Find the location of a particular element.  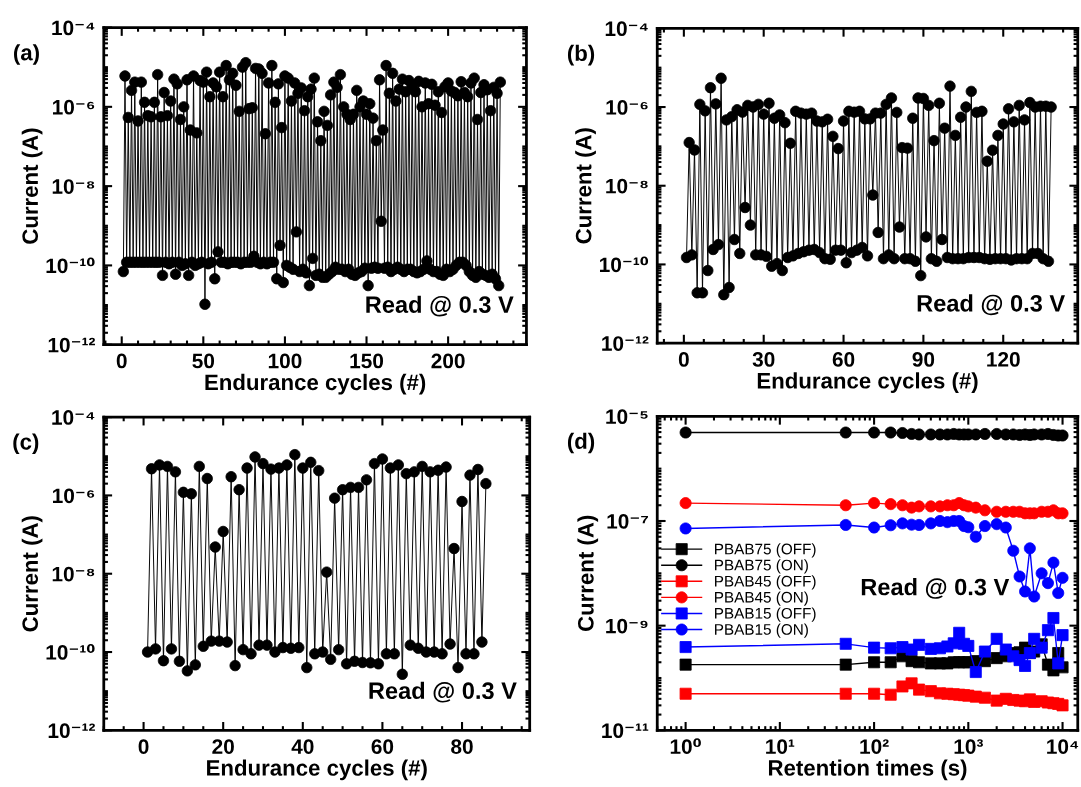

y-tick-label: 10⁻¹¹ is located at coordinates (625, 731).